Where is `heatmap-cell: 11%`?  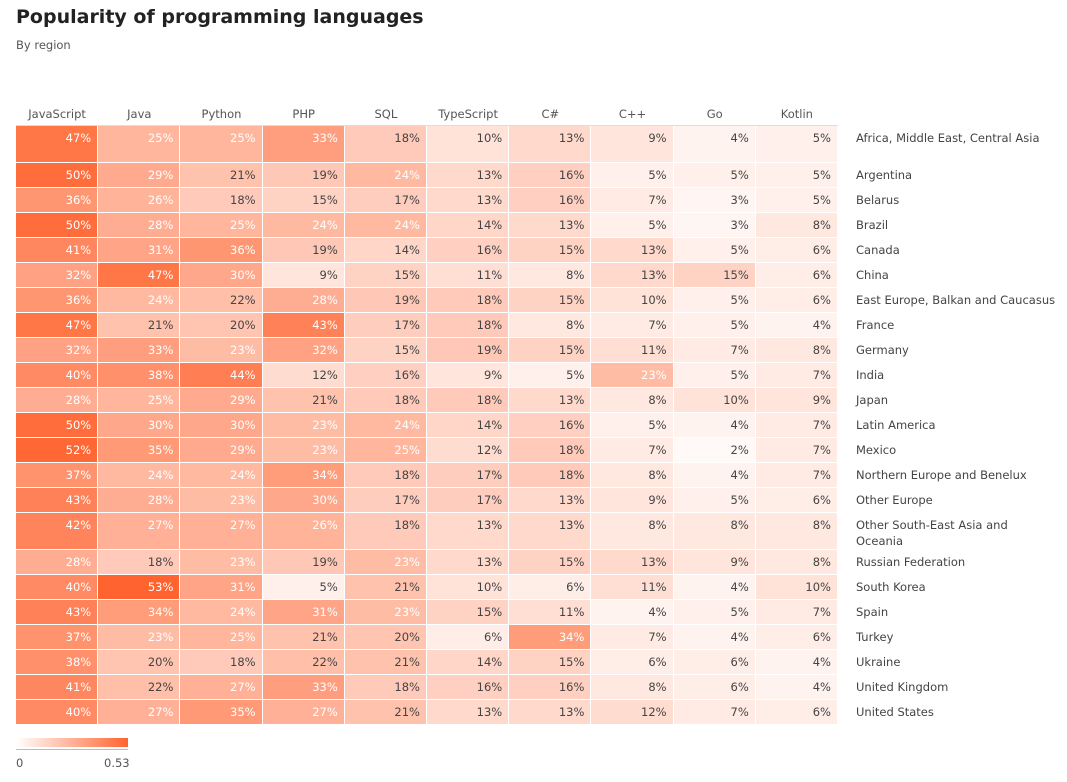
heatmap-cell: 11% is located at coordinates (632, 350).